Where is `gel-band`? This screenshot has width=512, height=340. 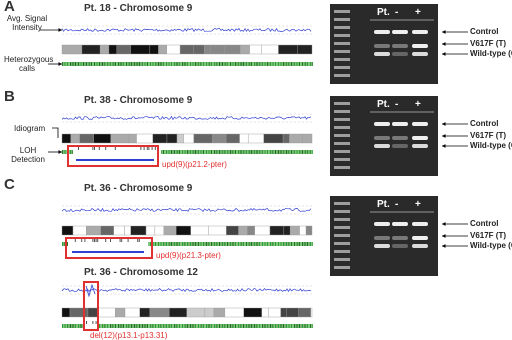 gel-band is located at coordinates (420, 138).